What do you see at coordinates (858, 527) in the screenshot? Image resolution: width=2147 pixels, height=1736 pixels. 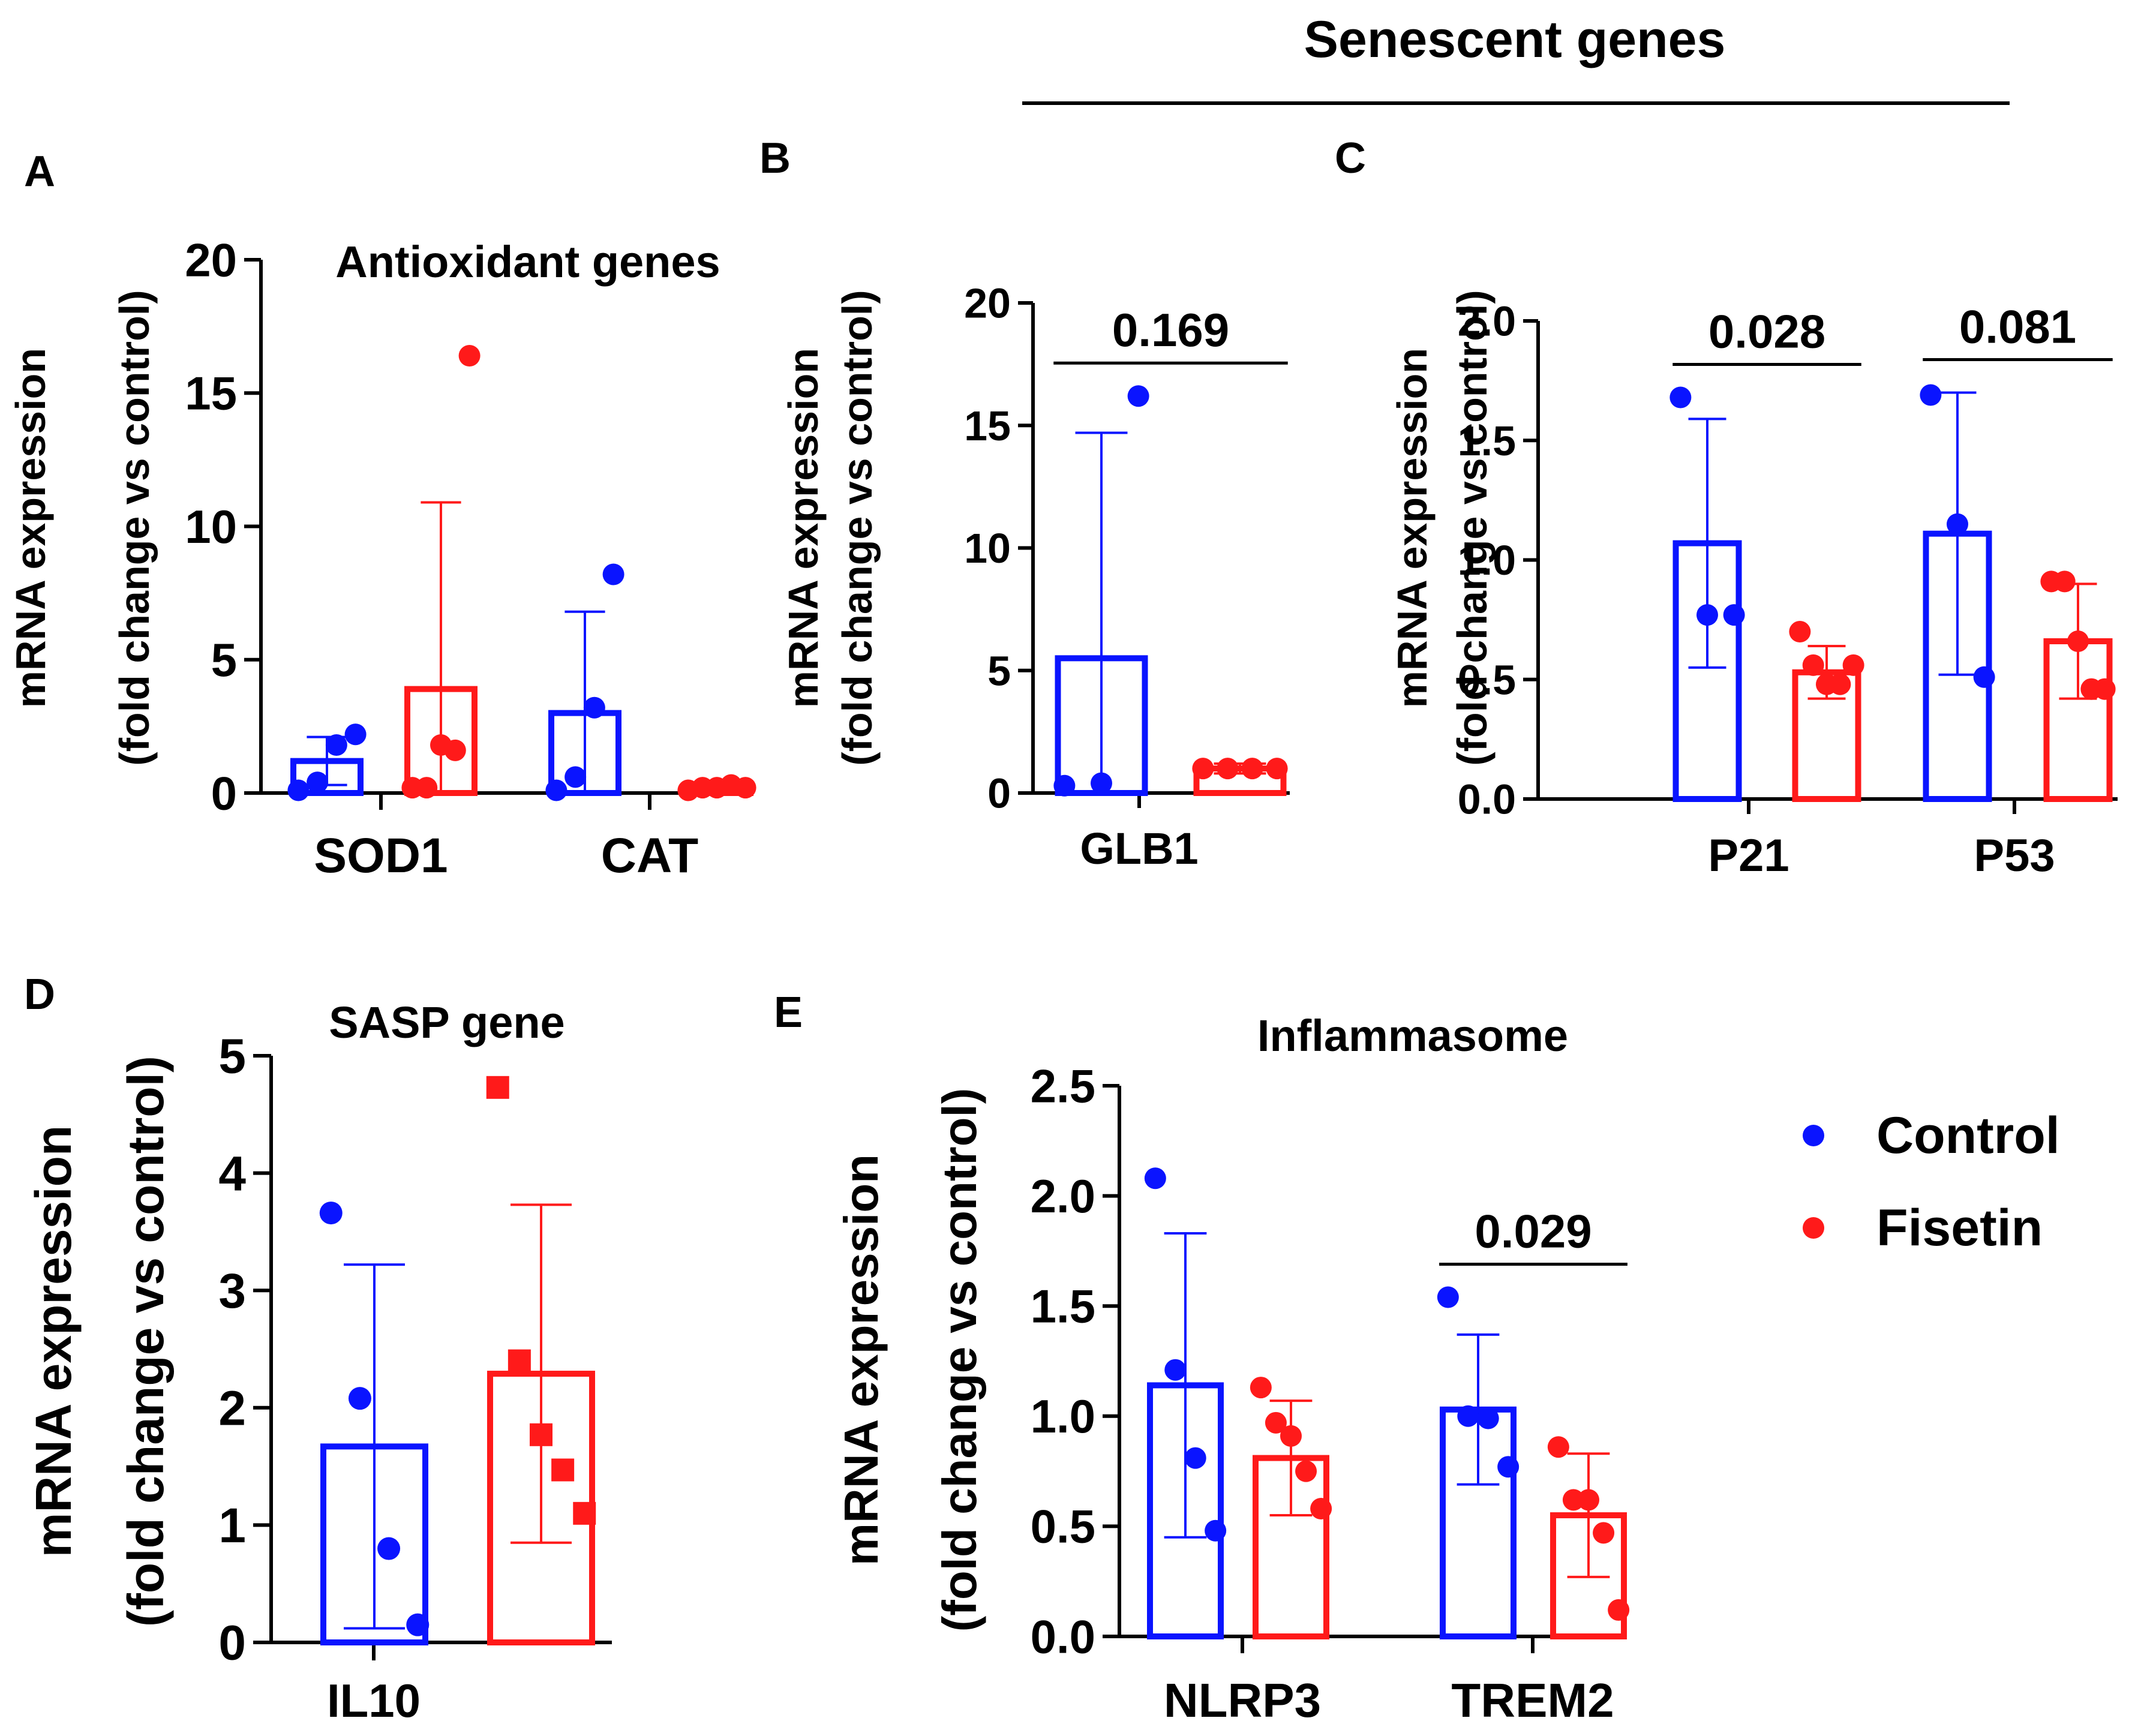 I see `panel-b-y-axis-title: (fold change vs control)` at bounding box center [858, 527].